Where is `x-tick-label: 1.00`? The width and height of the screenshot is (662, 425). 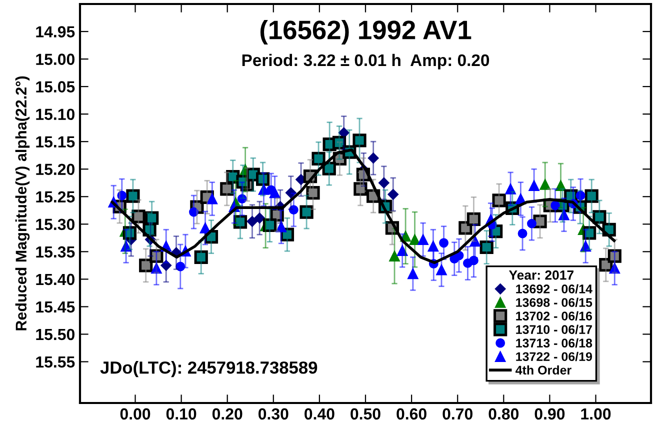
x-tick-label: 1.00 is located at coordinates (596, 414).